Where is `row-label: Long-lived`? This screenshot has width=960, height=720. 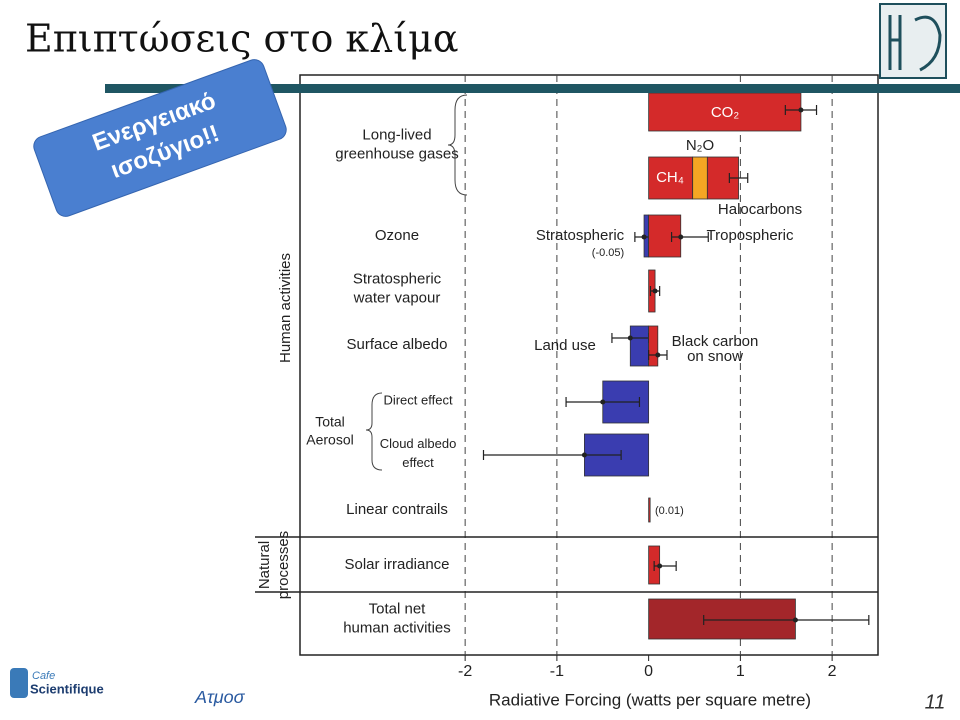
row-label: Long-lived is located at coordinates (396, 134).